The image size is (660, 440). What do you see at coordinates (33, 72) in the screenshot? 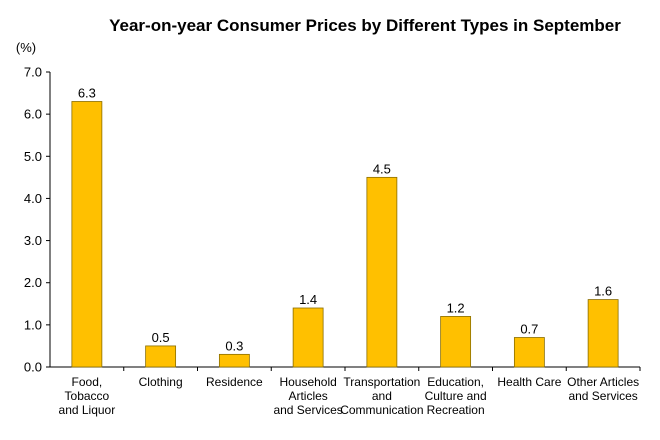
I see `y-tick-label: 7.0` at bounding box center [33, 72].